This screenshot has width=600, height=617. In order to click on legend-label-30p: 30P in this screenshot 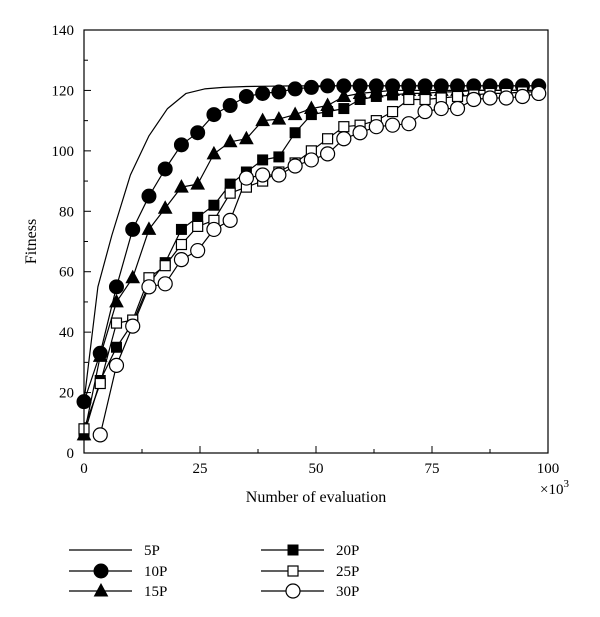, I will do `click(347, 592)`.